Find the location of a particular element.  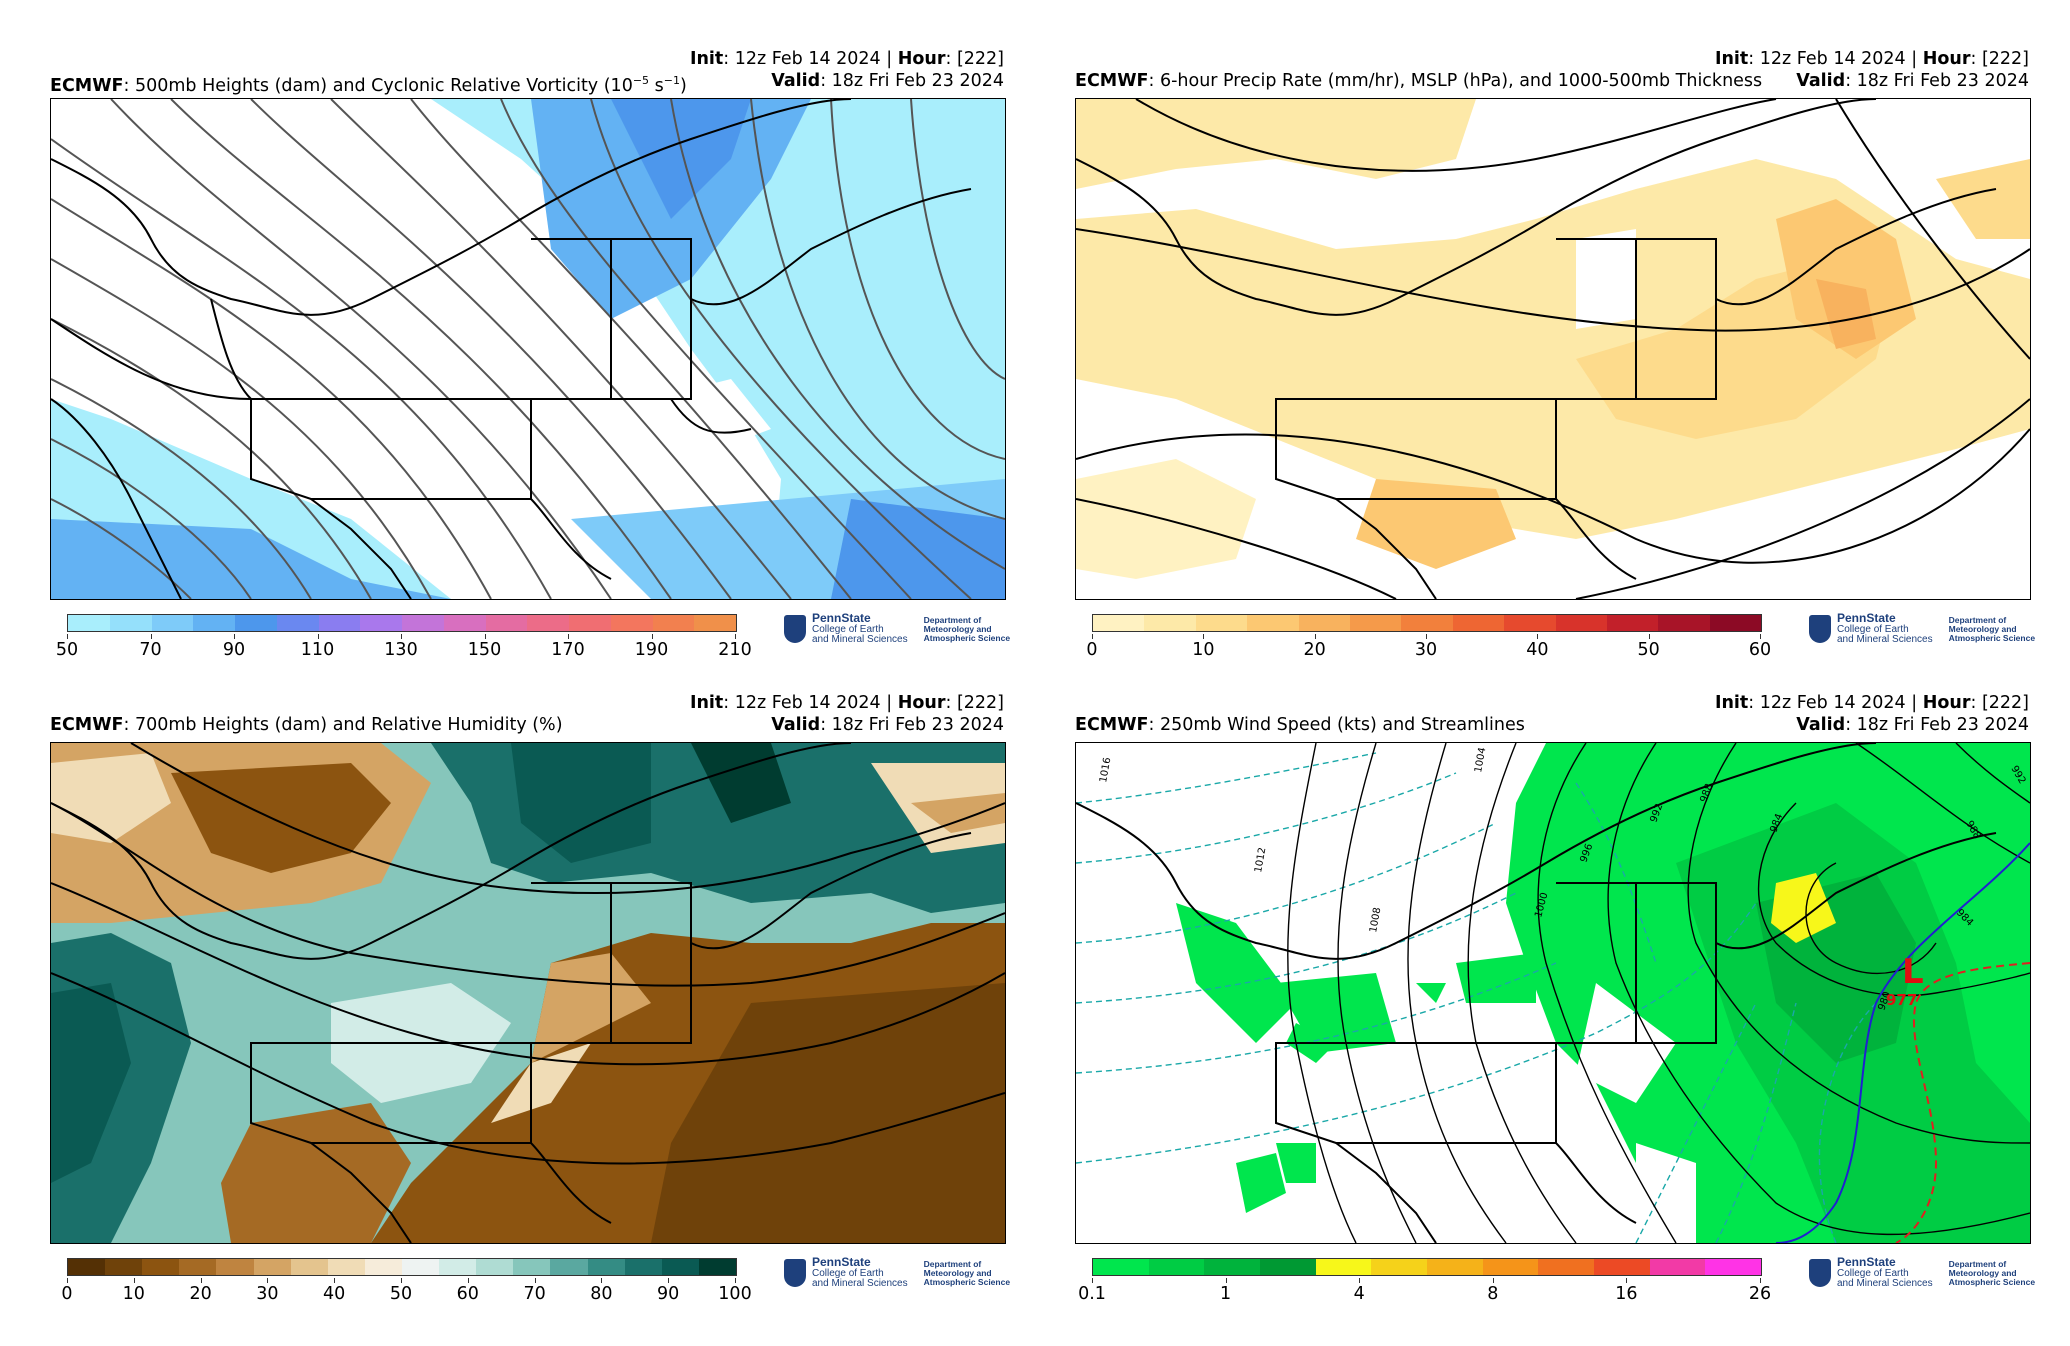

colorbar-wind is located at coordinates (1427, 1267).